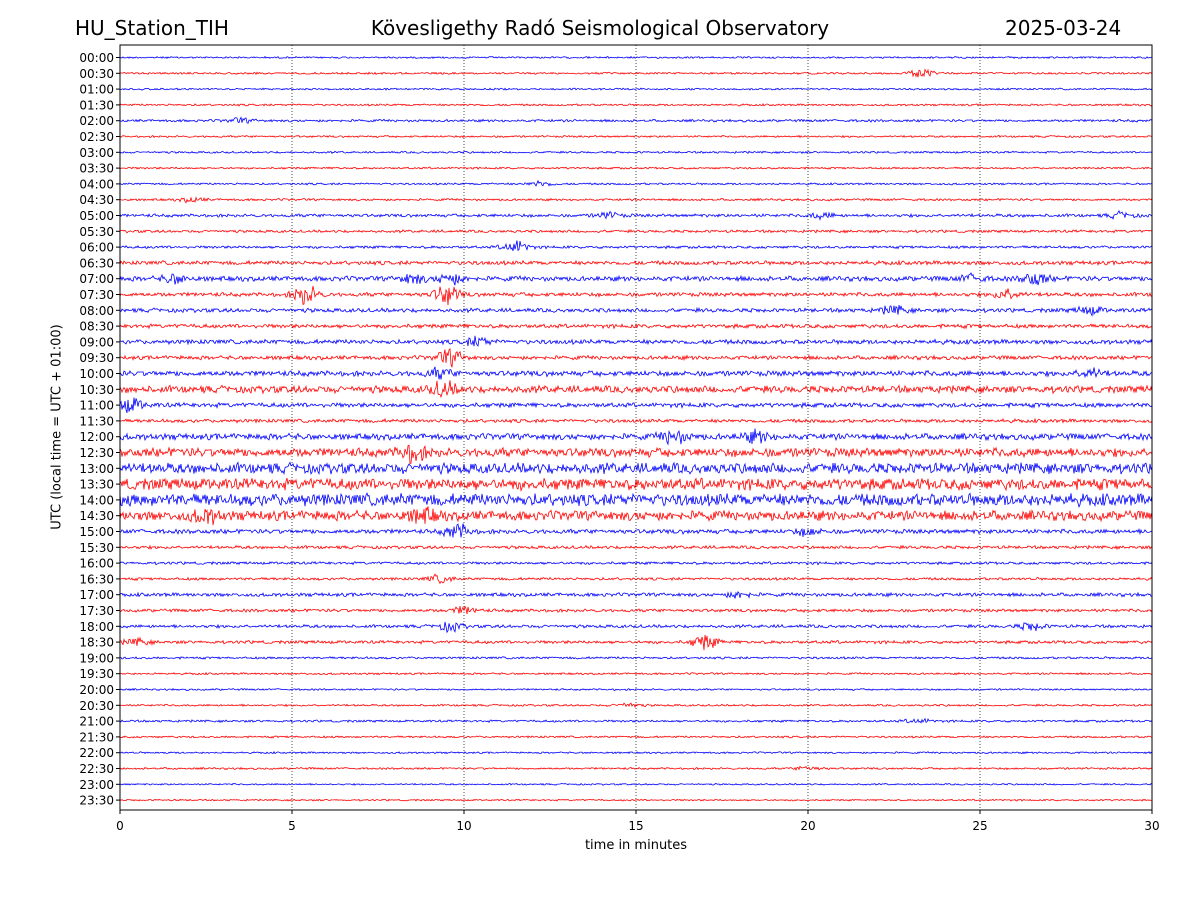  Describe the element at coordinates (96, 200) in the screenshot. I see `y-tick-label: 04:30` at that location.